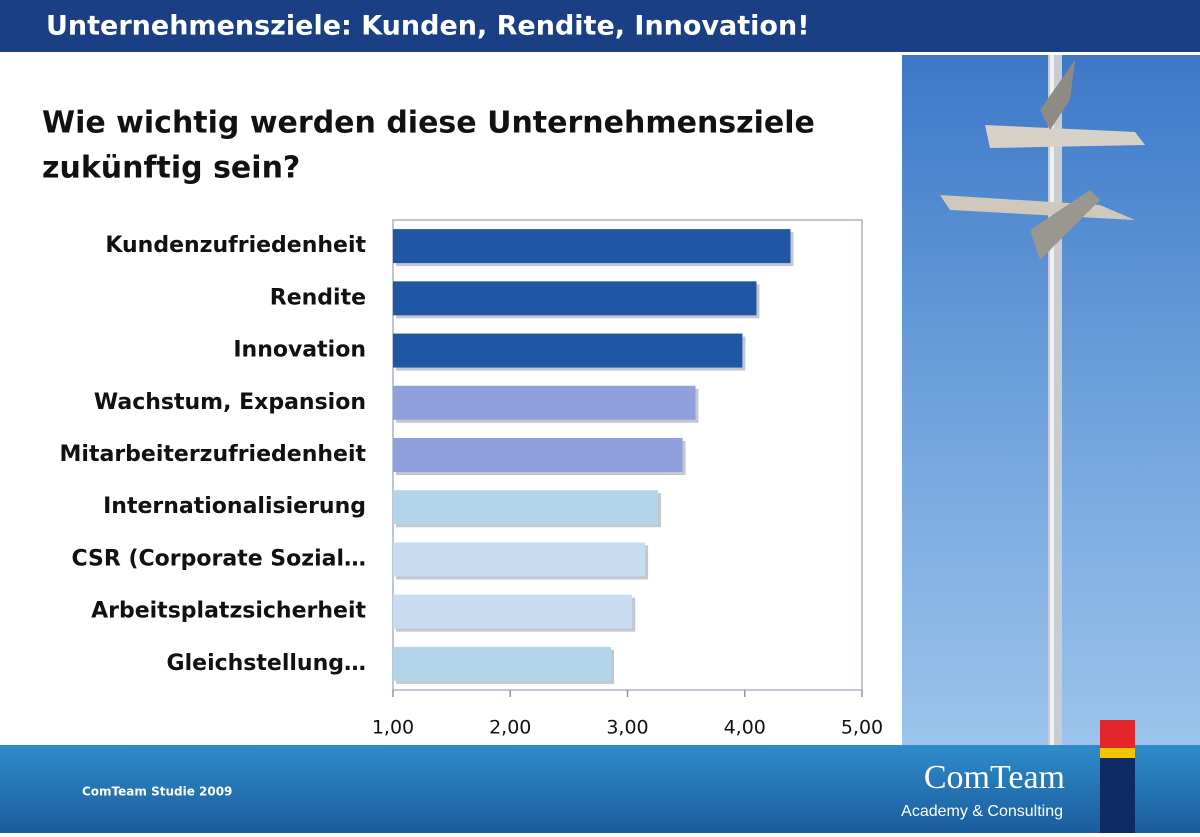 The height and width of the screenshot is (837, 1200). Describe the element at coordinates (627, 728) in the screenshot. I see `x-tick-label: 3,00` at that location.